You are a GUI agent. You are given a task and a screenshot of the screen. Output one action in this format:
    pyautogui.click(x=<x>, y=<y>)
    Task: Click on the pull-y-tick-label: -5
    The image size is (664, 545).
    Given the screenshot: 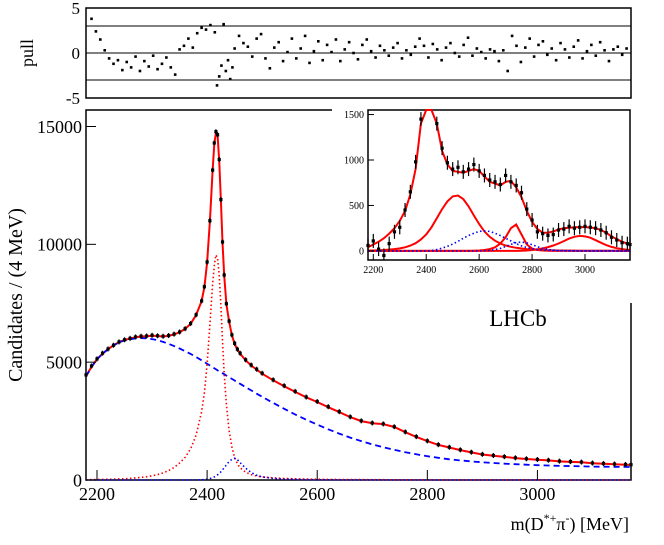 What is the action you would take?
    pyautogui.click(x=73, y=98)
    